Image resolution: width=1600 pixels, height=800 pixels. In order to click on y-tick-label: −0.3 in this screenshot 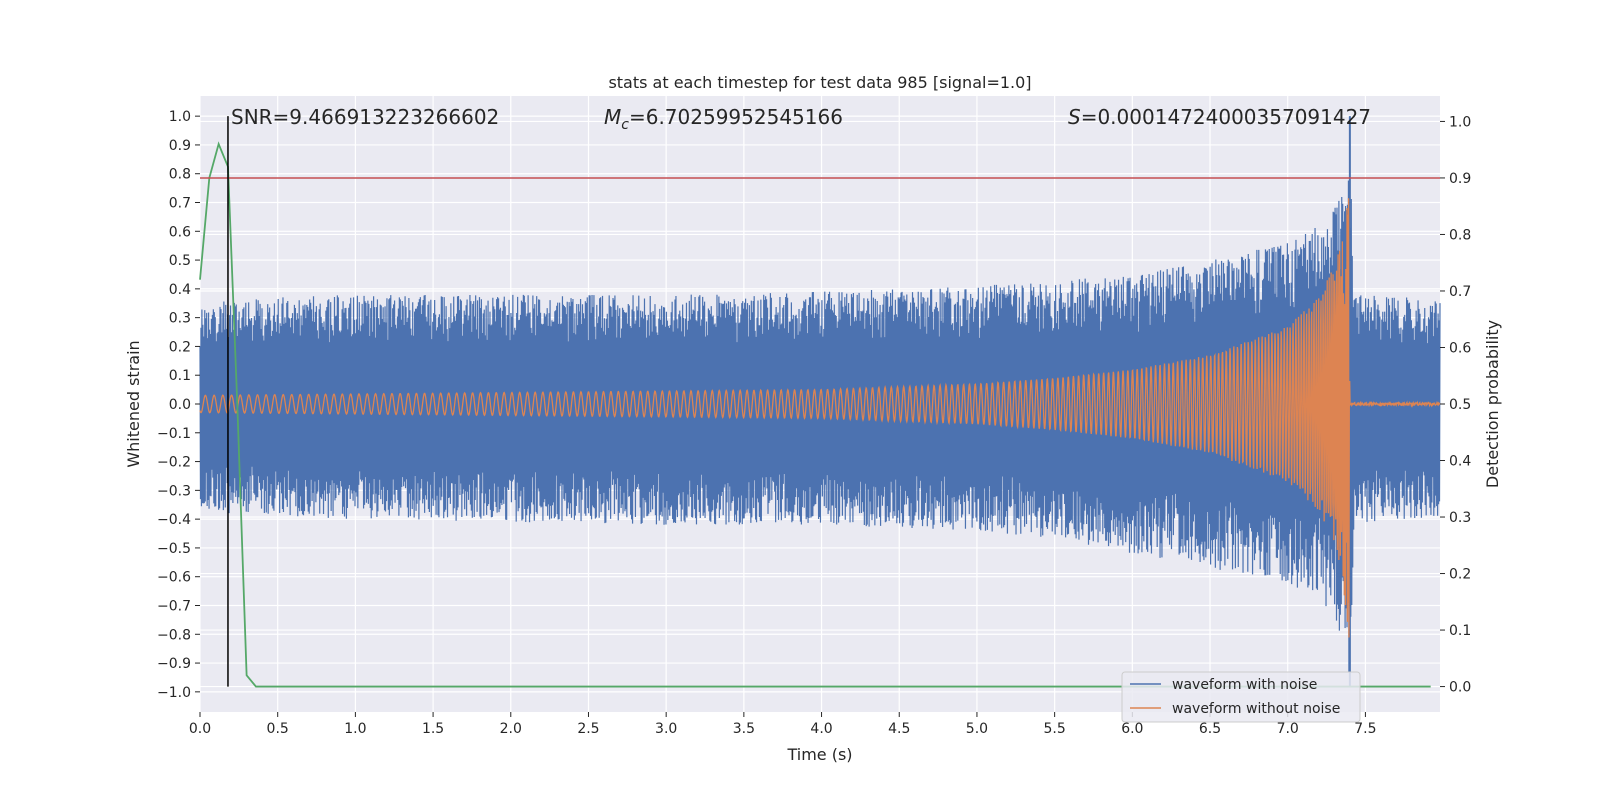, I will do `click(174, 491)`.